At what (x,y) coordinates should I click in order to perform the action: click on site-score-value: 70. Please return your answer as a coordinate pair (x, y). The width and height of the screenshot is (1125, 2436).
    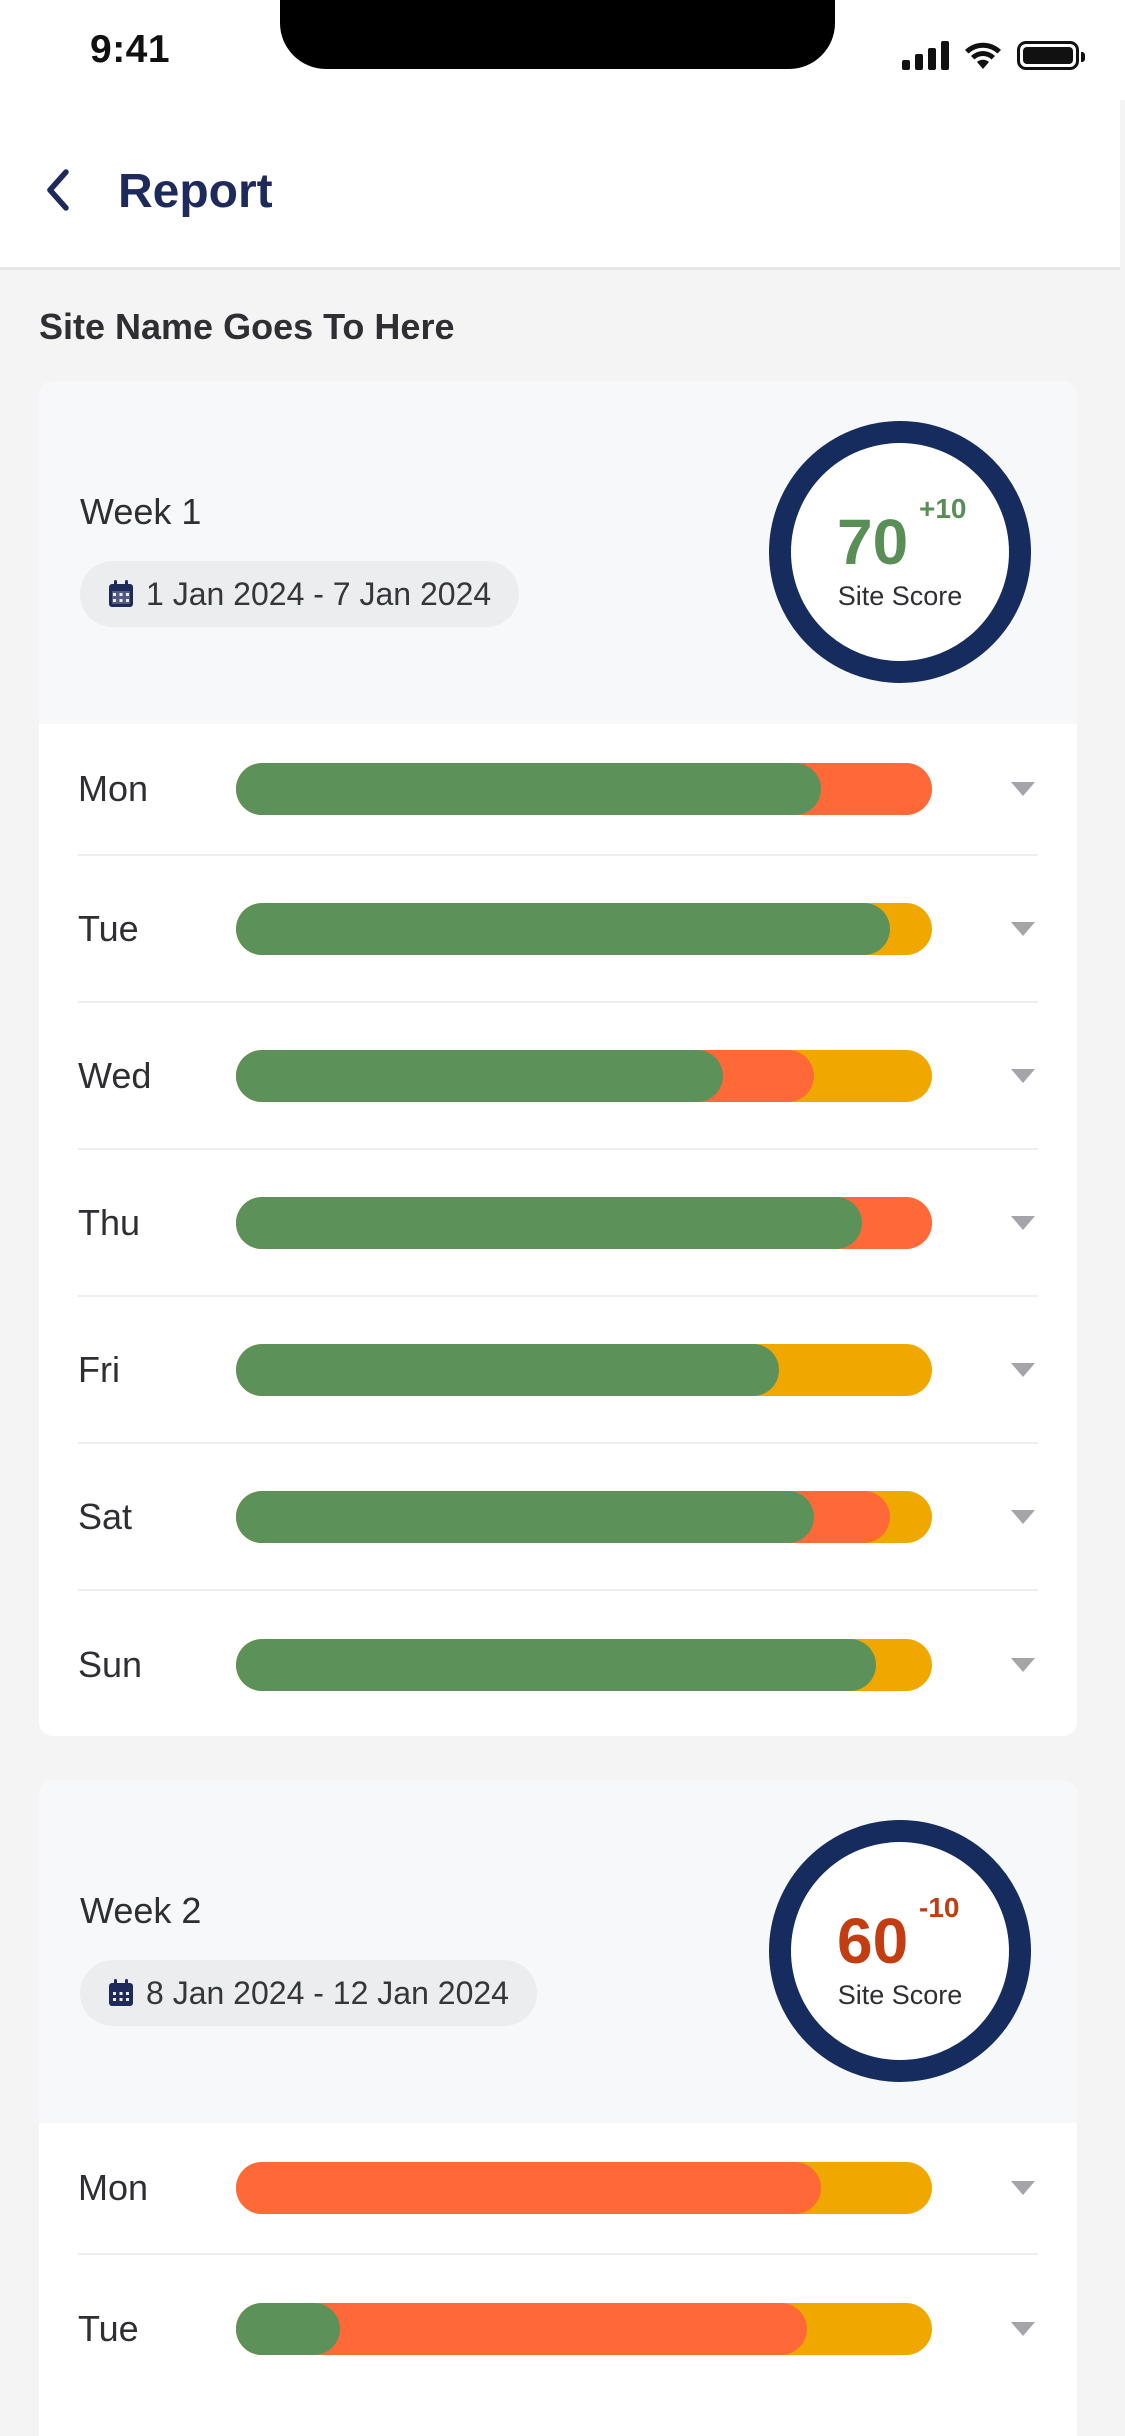
    Looking at the image, I should click on (873, 542).